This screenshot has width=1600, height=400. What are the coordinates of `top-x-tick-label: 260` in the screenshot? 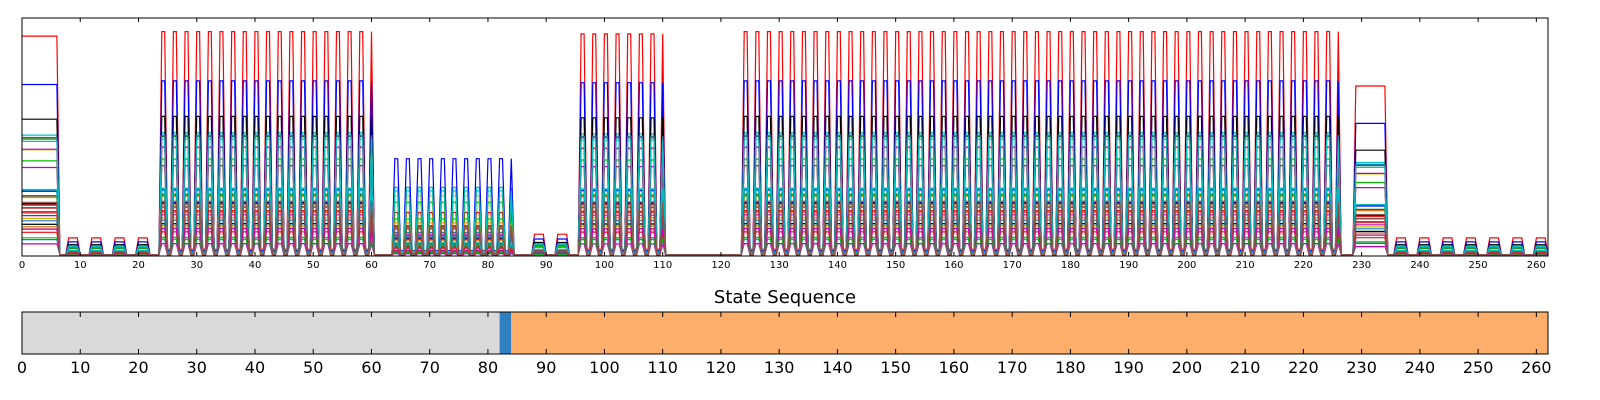 It's located at (1536, 265).